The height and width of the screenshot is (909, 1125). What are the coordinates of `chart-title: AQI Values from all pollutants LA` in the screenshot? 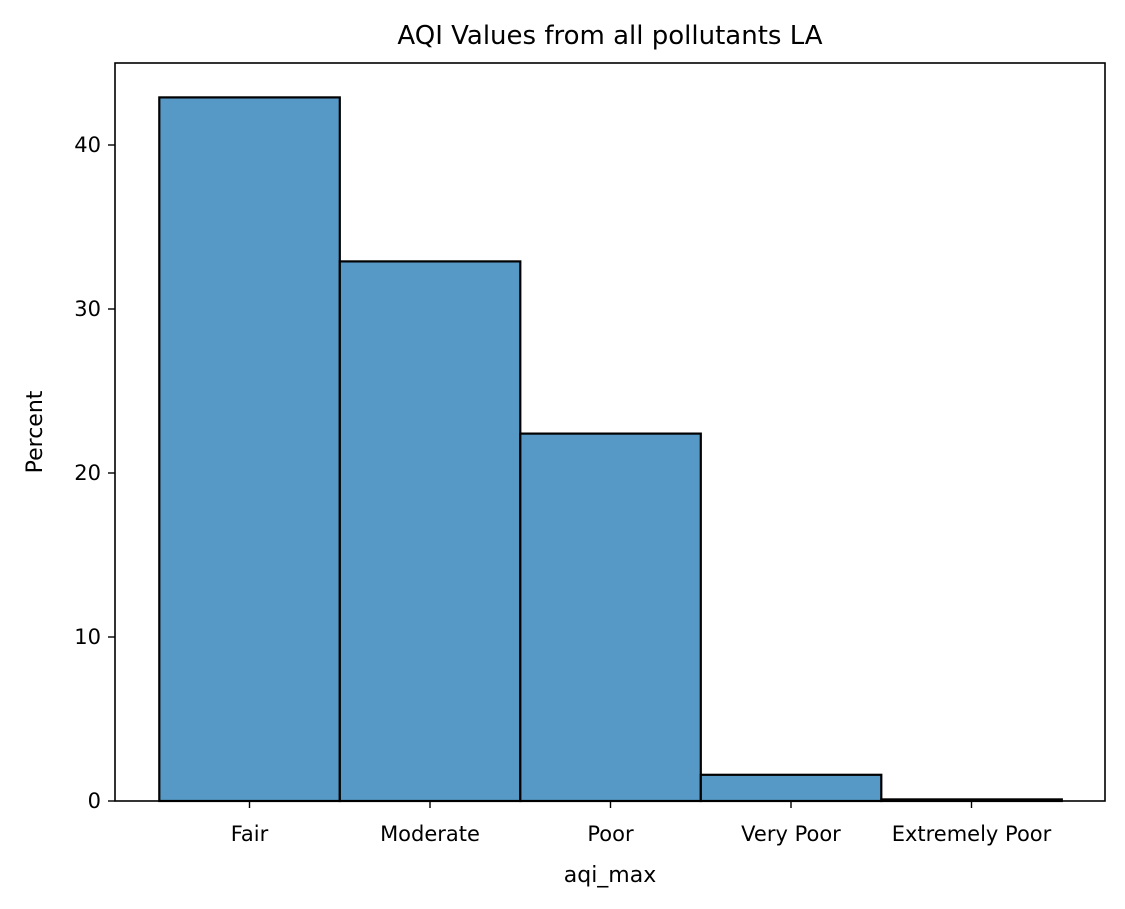 It's located at (609, 36).